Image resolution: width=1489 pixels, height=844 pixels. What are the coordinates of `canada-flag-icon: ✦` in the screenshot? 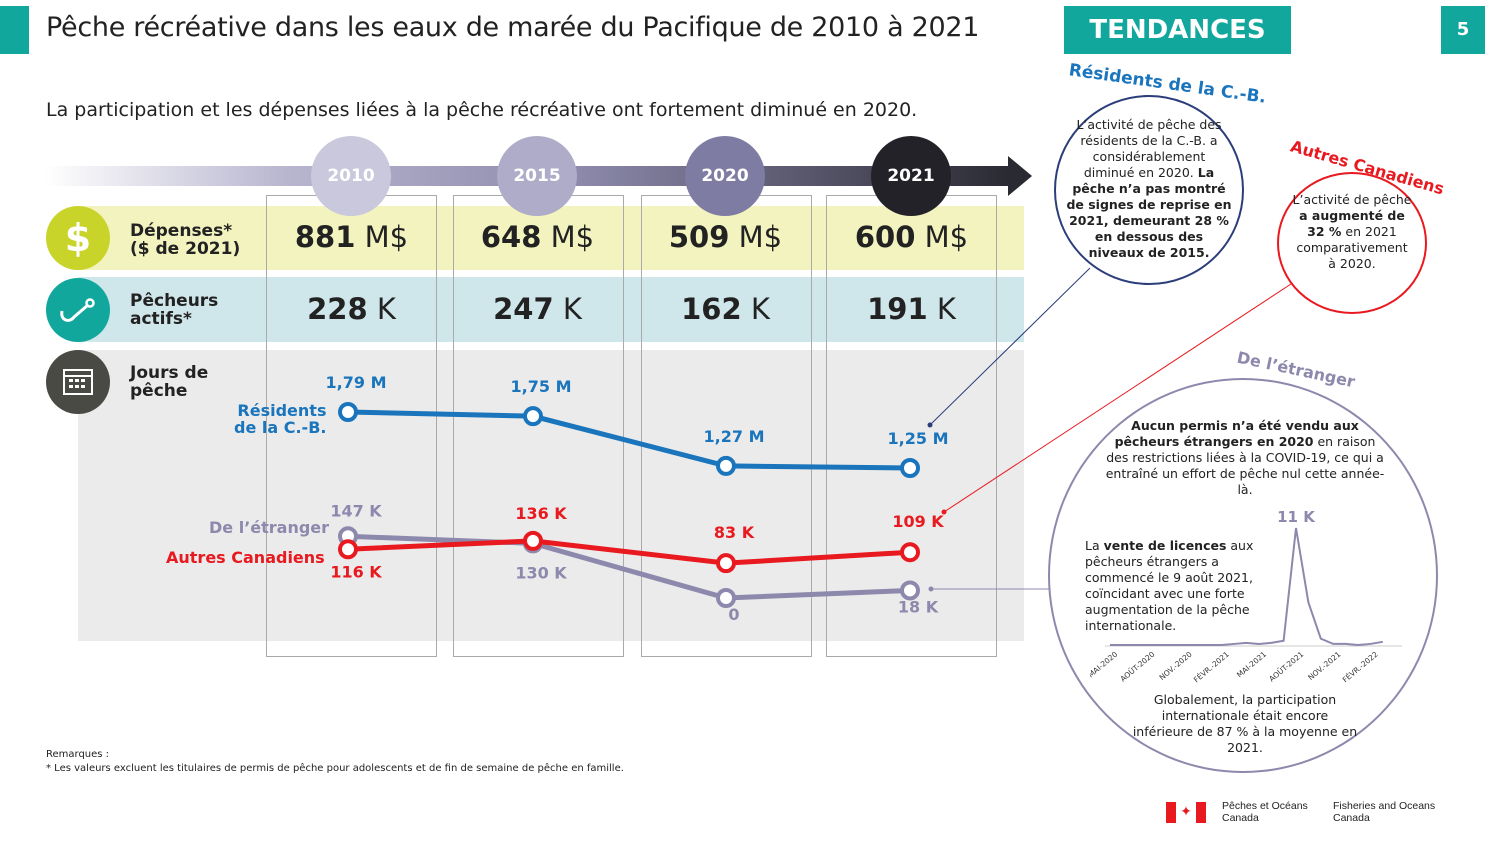 It's located at (1186, 812).